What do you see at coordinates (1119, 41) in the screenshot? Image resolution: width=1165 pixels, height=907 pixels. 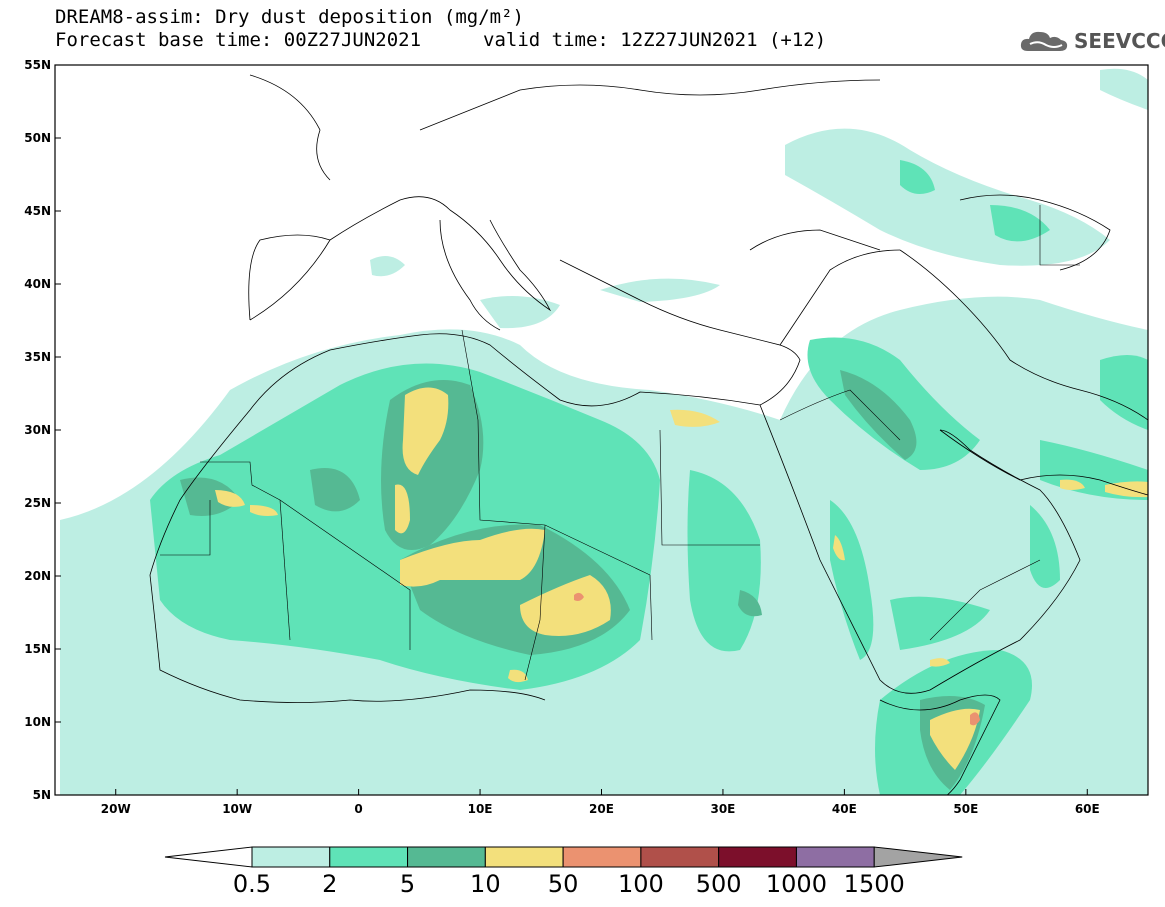 I see `logo-text: SEEVCCC` at bounding box center [1119, 41].